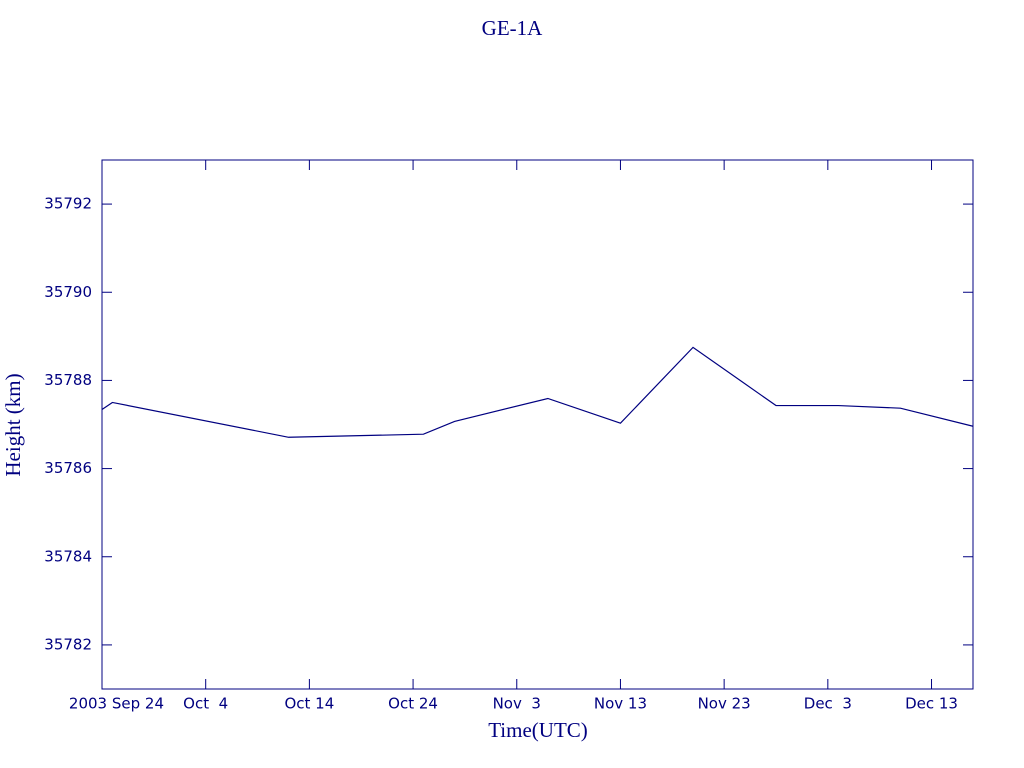 The image size is (1024, 768). I want to click on x-tick-label: Oct 14, so click(309, 704).